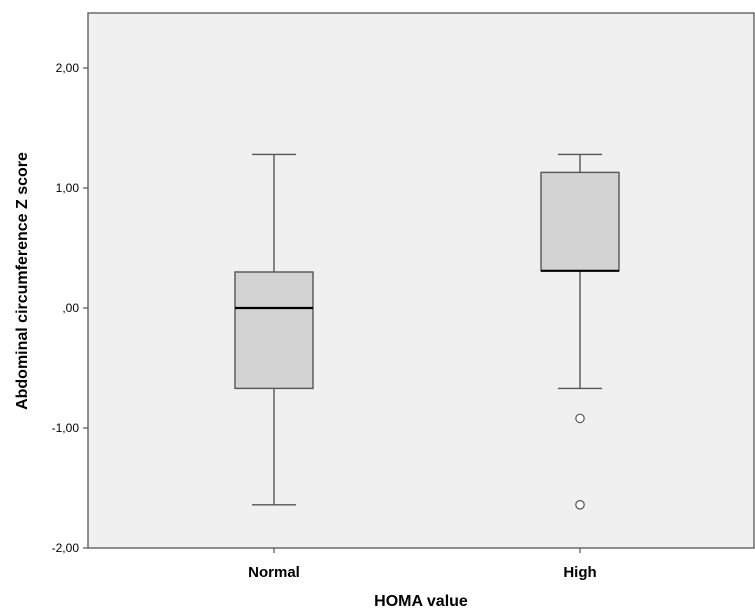 The width and height of the screenshot is (755, 611). Describe the element at coordinates (68, 188) in the screenshot. I see `y-tick-label: 1,00` at that location.